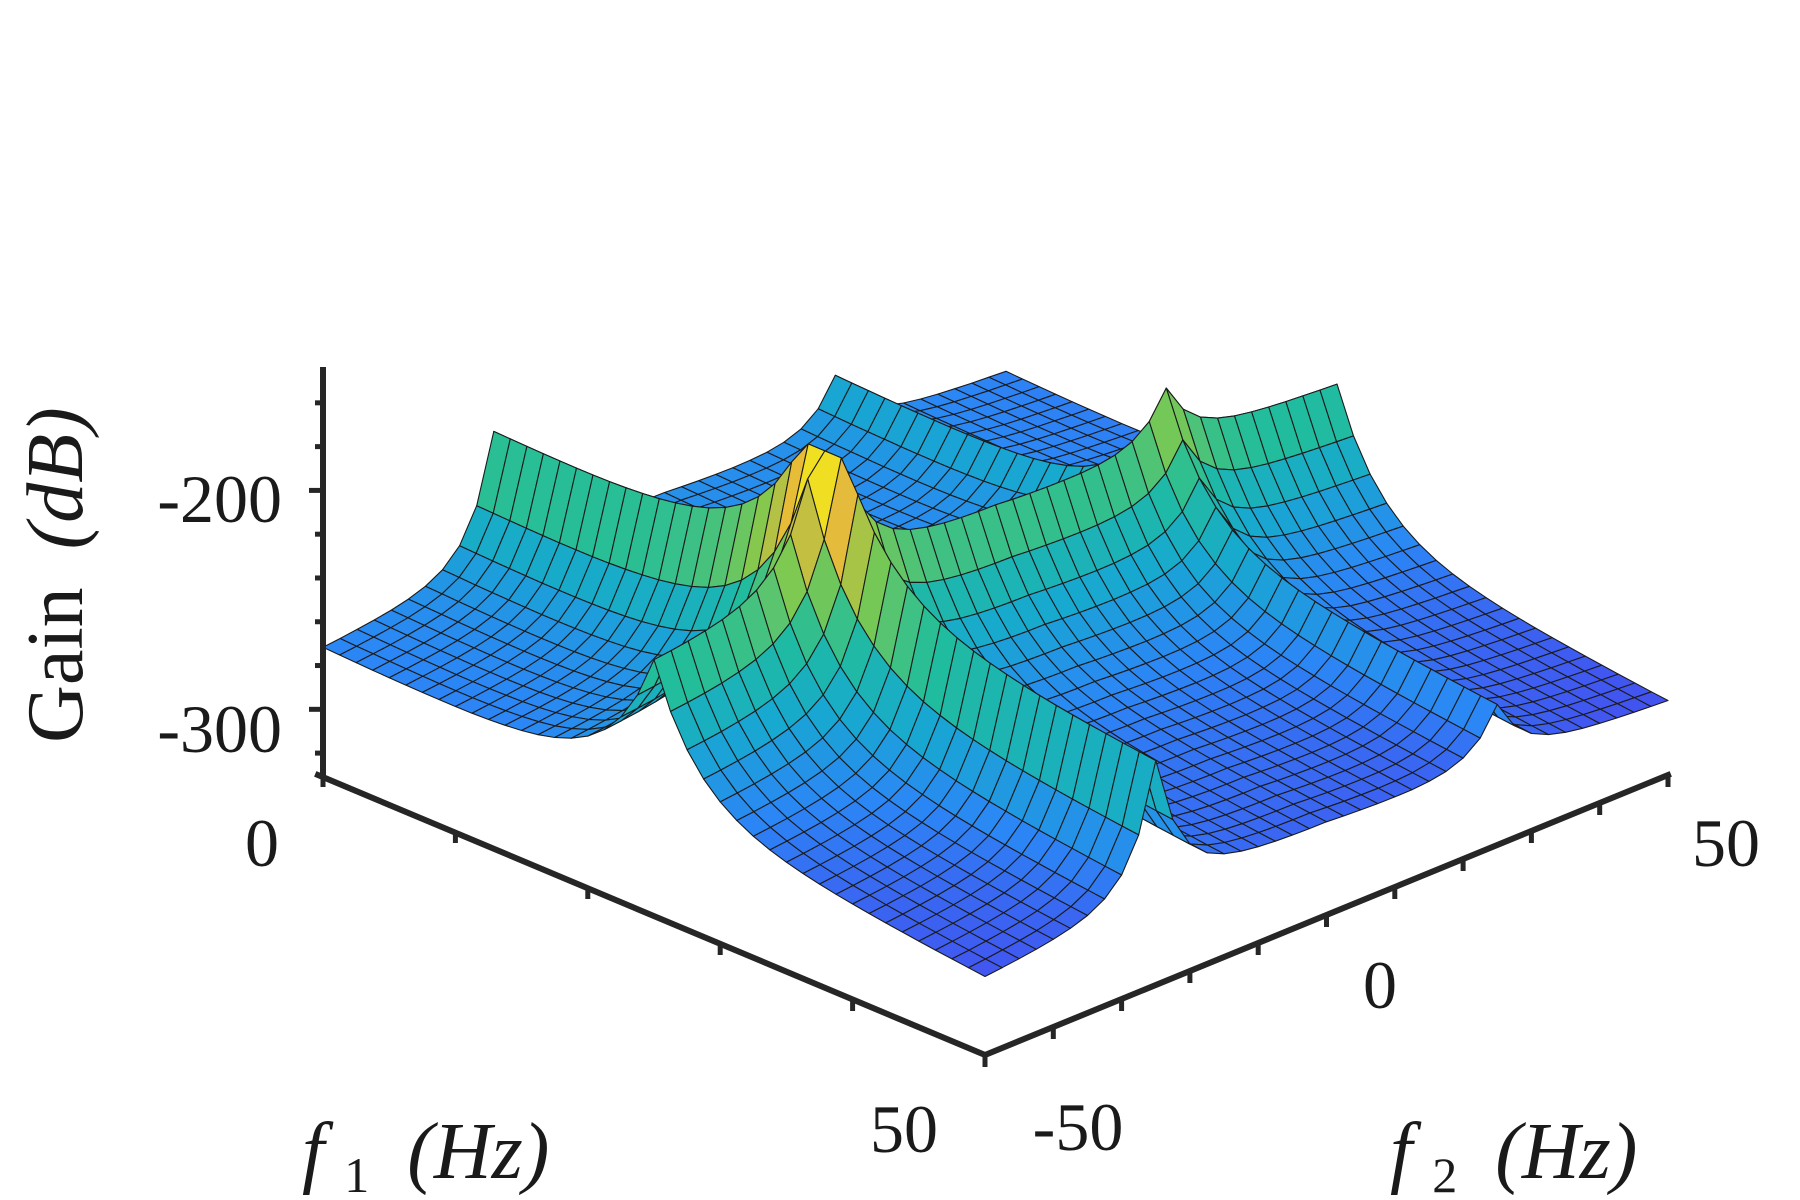 The height and width of the screenshot is (1200, 1800). Describe the element at coordinates (356, 1173) in the screenshot. I see `x-axis-title-sub: 1` at that location.